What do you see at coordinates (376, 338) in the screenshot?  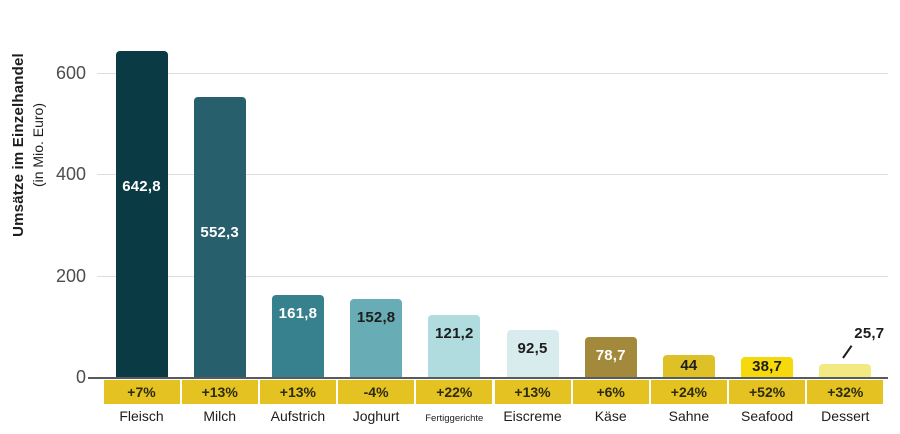 I see `bar-joghurt` at bounding box center [376, 338].